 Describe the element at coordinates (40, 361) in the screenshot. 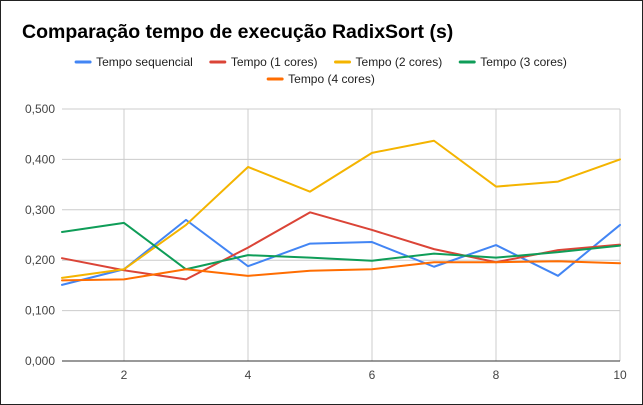

I see `y-tick-label: 0,000` at that location.